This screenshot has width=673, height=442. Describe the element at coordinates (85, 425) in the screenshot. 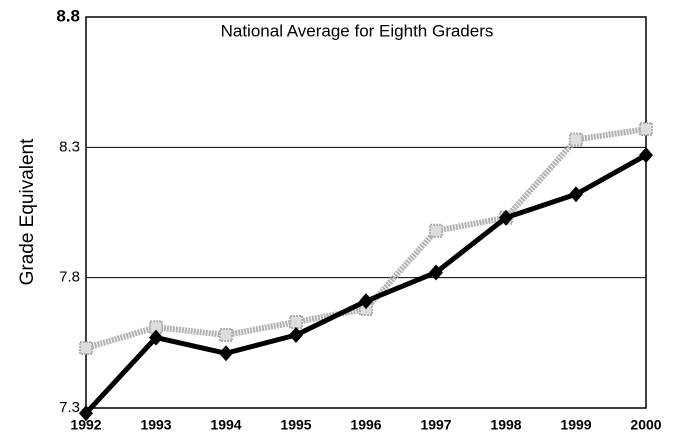

I see `x-tick-label: 1992` at that location.